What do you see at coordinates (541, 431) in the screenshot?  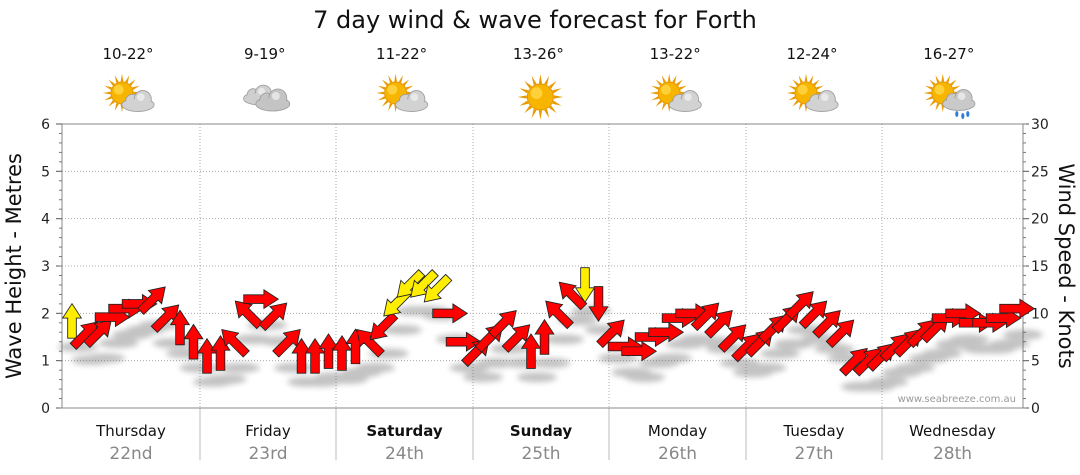 I see `day-label: Sunday` at bounding box center [541, 431].